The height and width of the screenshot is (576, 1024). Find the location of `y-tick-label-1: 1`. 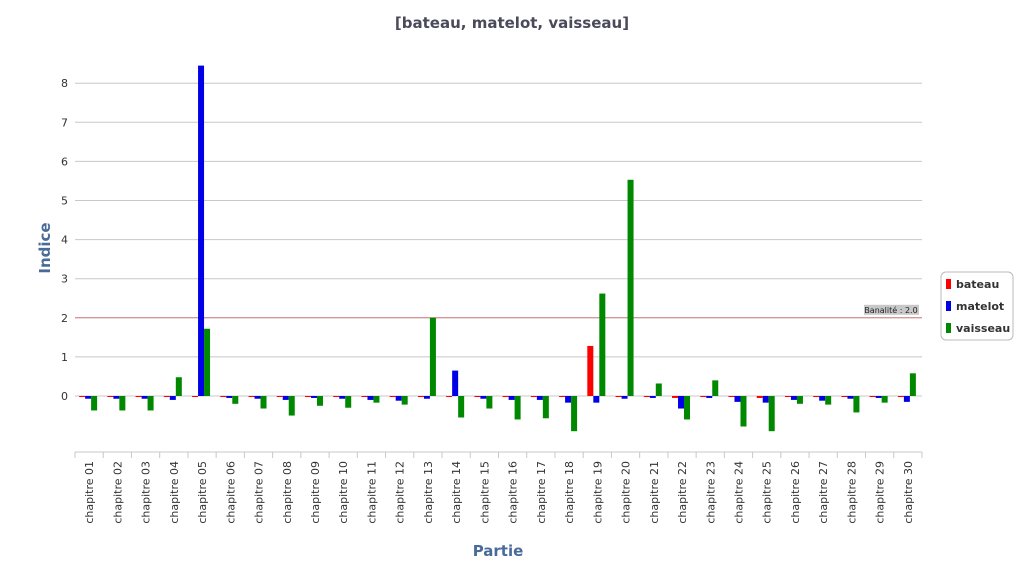

y-tick-label-1: 1 is located at coordinates (64, 357).